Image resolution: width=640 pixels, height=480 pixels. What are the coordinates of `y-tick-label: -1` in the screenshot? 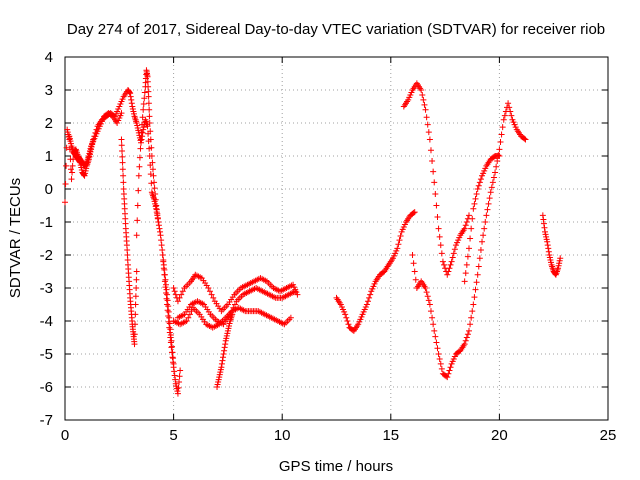 It's located at (46, 222).